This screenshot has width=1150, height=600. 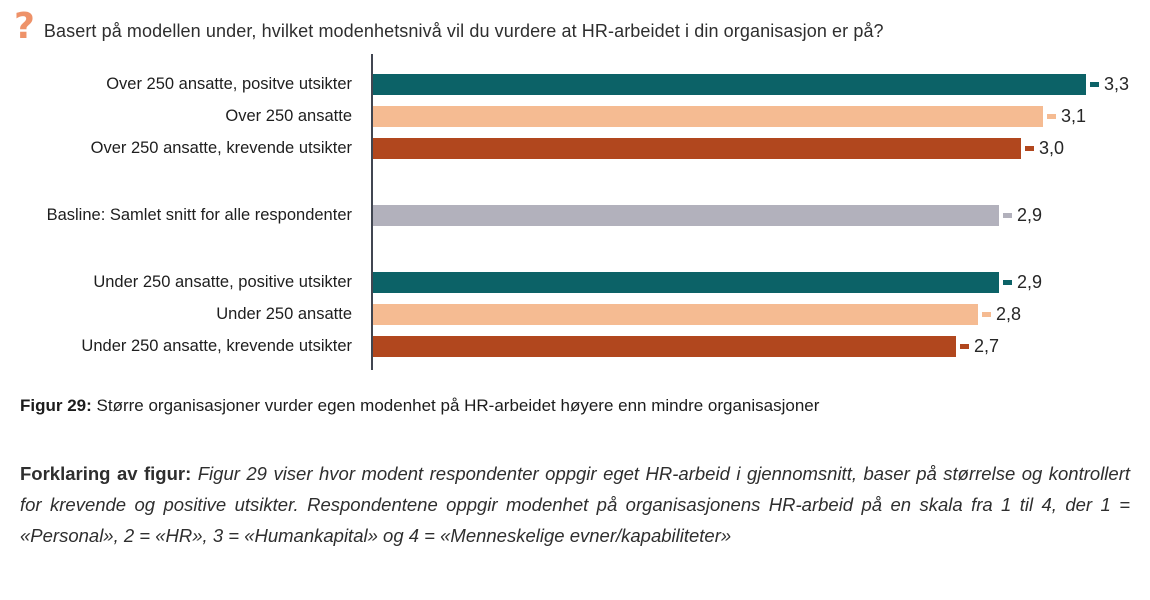 I want to click on bar-category-label: Under 250 ansatte, so click(x=284, y=313).